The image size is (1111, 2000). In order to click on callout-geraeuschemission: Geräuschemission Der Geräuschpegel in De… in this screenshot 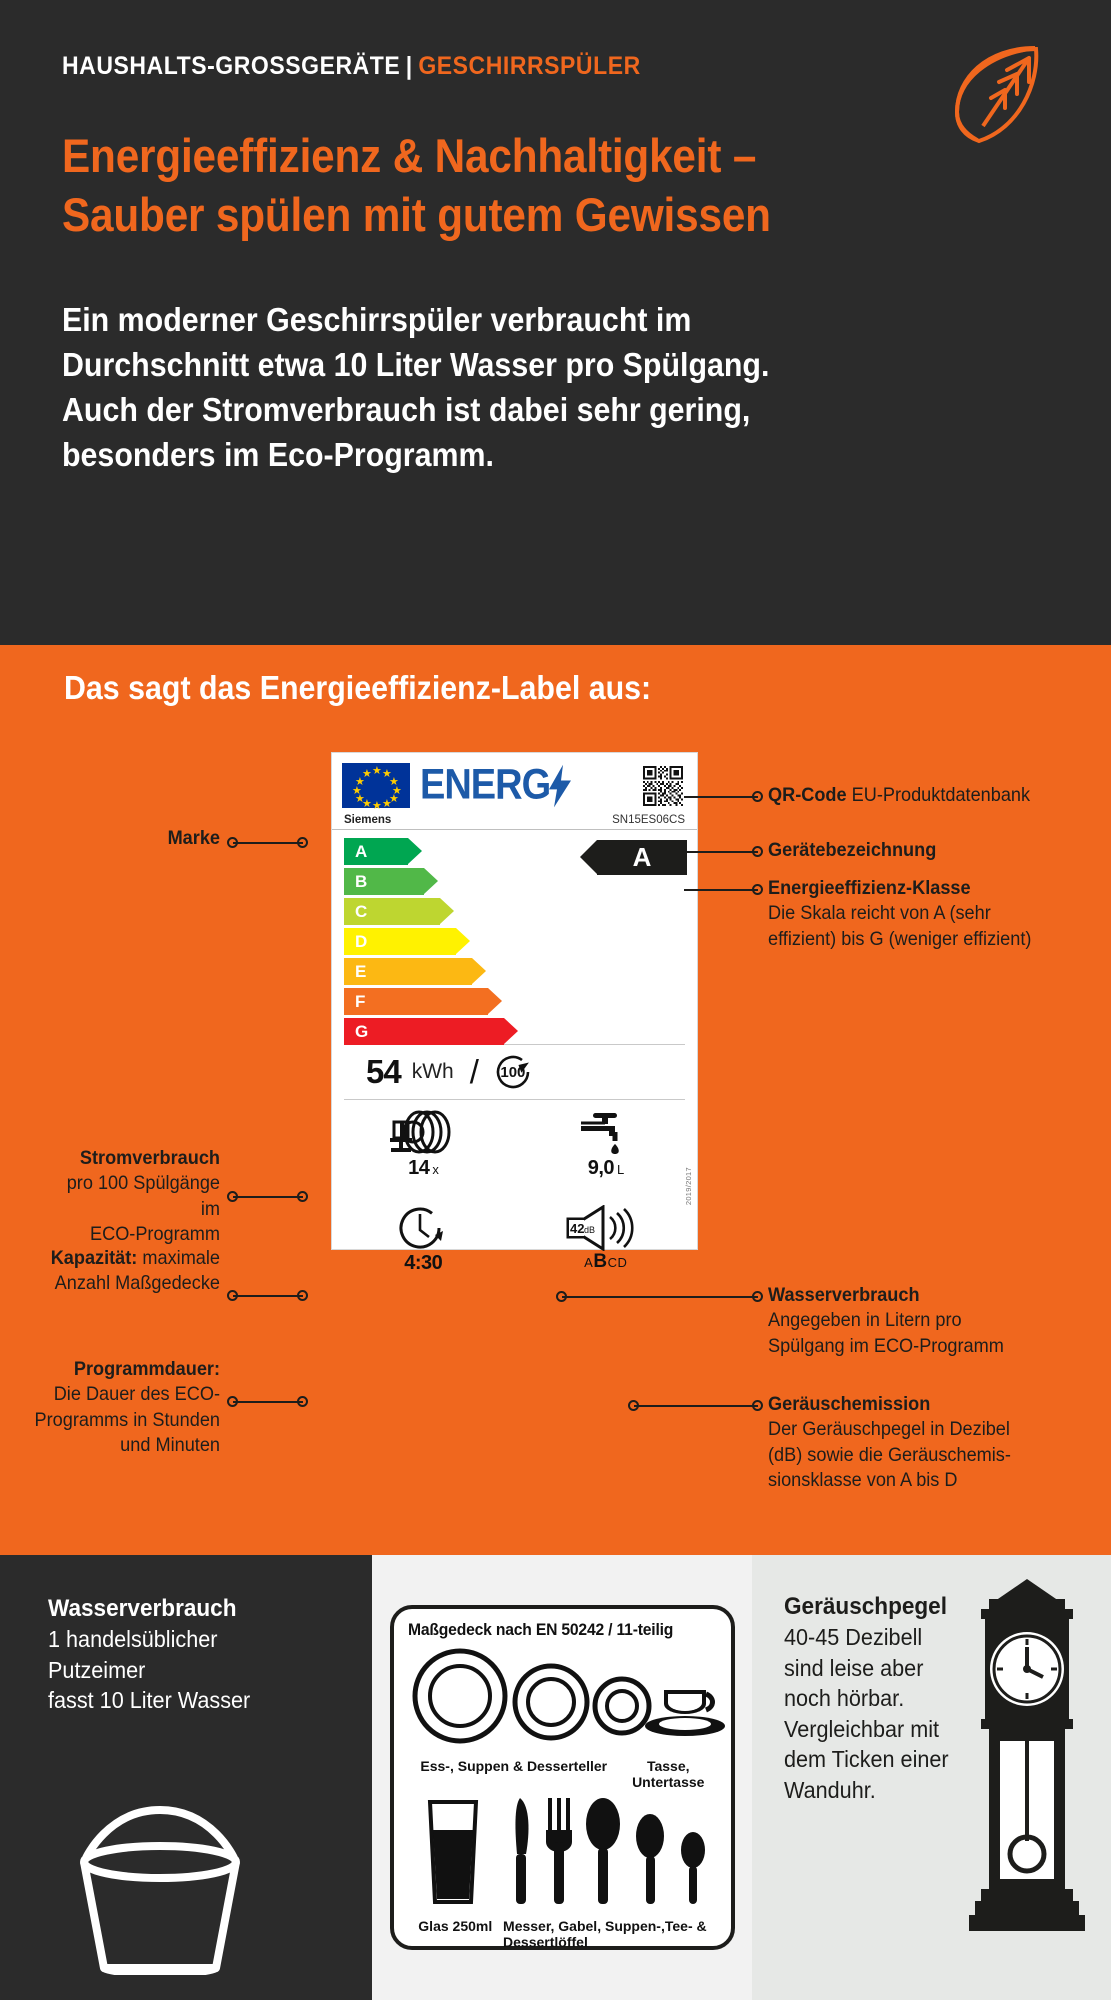, I will do `click(936, 1443)`.